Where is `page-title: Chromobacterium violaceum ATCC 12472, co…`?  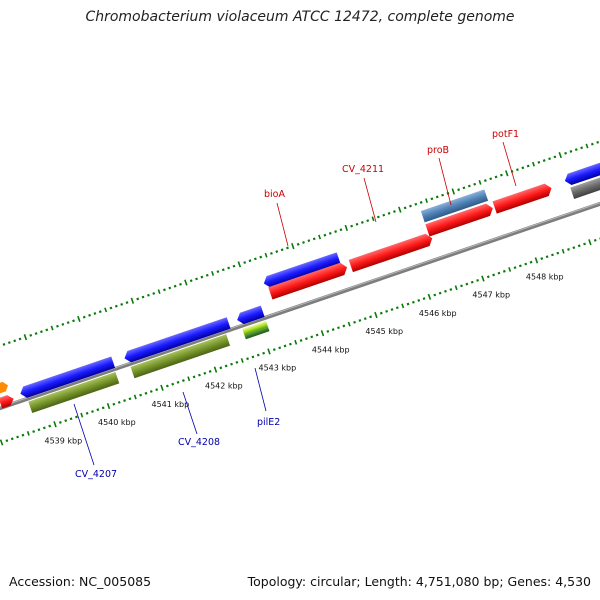 page-title: Chromobacterium violaceum ATCC 12472, co… is located at coordinates (300, 17).